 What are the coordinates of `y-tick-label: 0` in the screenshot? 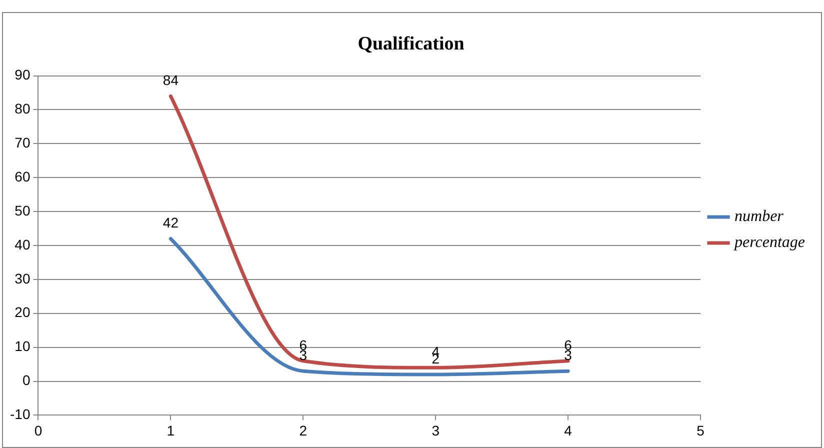 It's located at (26, 380).